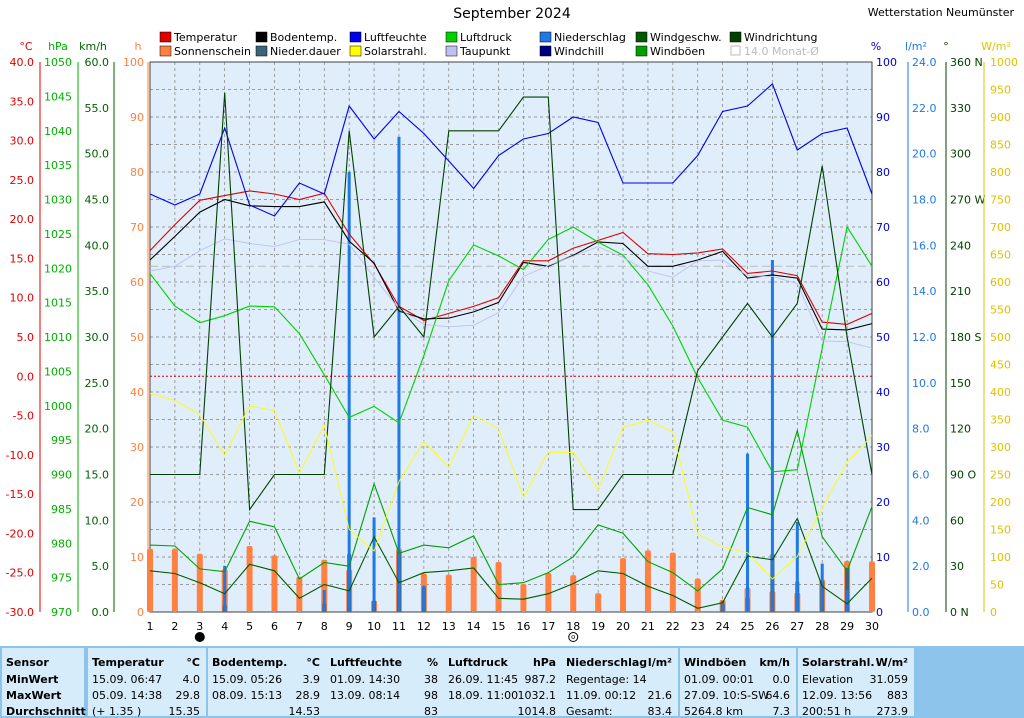 This screenshot has width=1024, height=718. What do you see at coordinates (1000, 255) in the screenshot?
I see `axis-tick-label: 650` at bounding box center [1000, 255].